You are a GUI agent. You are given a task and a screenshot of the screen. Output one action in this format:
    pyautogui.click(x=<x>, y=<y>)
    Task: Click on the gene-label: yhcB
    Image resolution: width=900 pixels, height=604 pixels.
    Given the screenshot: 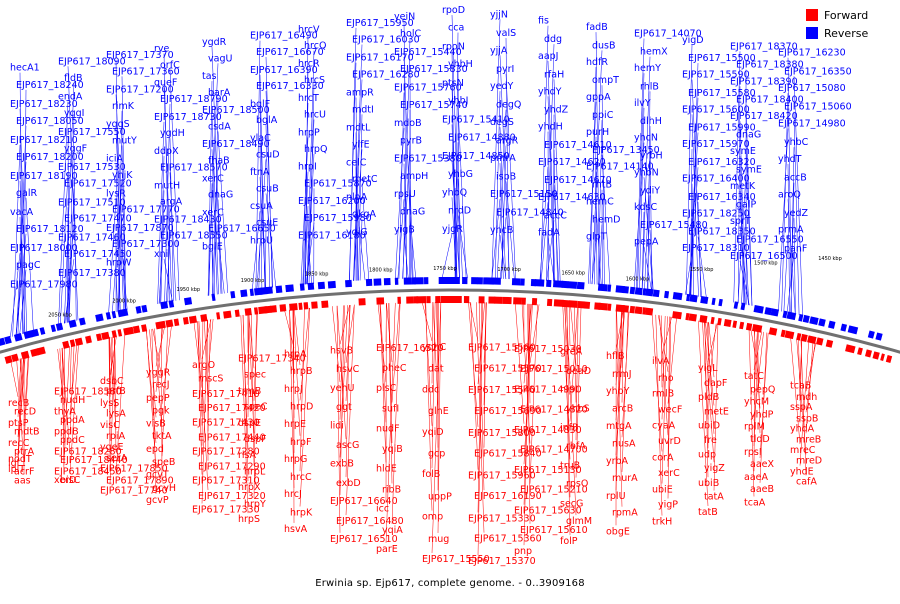 What is the action you would take?
    pyautogui.click(x=501, y=230)
    